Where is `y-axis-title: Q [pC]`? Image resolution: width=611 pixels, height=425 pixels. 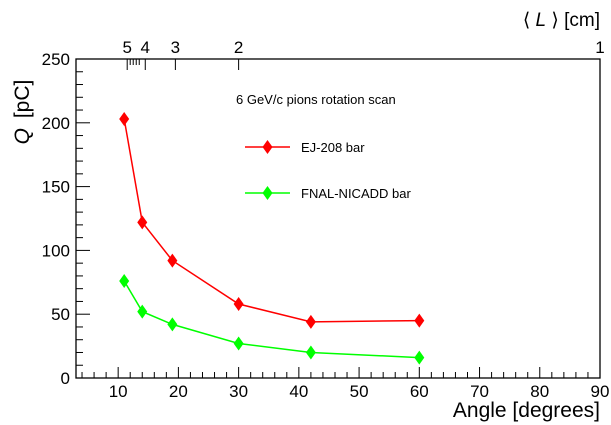 y-axis-title: Q [pC] is located at coordinates (22, 112).